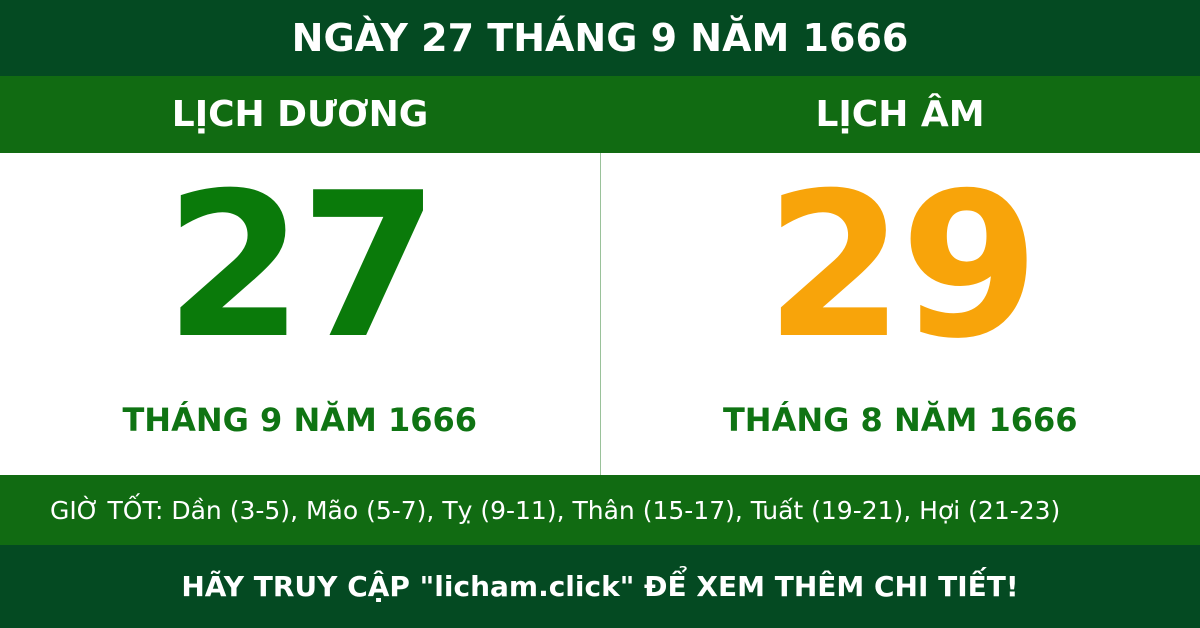 The width and height of the screenshot is (1200, 628). I want to click on lunar-label: LỊCH ÂM, so click(900, 114).